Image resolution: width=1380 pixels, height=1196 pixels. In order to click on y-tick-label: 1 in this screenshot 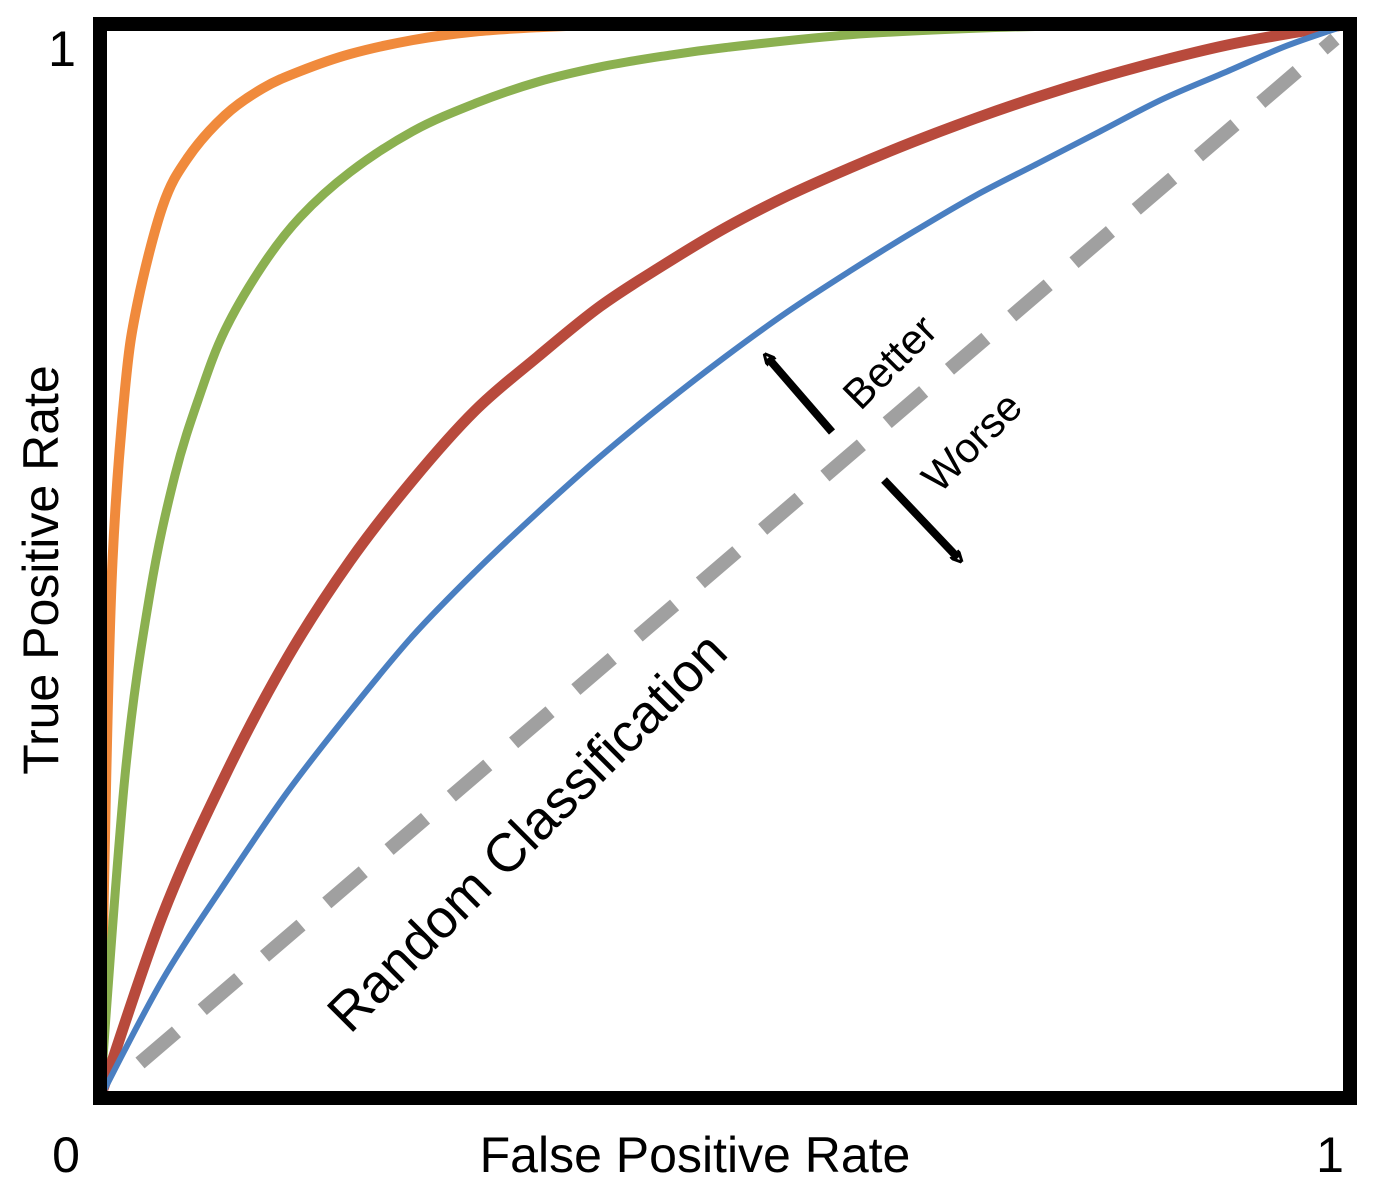, I will do `click(62, 49)`.